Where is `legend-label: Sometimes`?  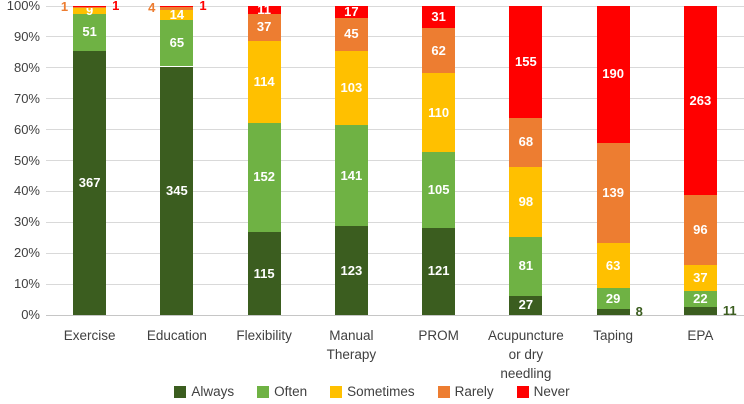 legend-label: Sometimes is located at coordinates (381, 391).